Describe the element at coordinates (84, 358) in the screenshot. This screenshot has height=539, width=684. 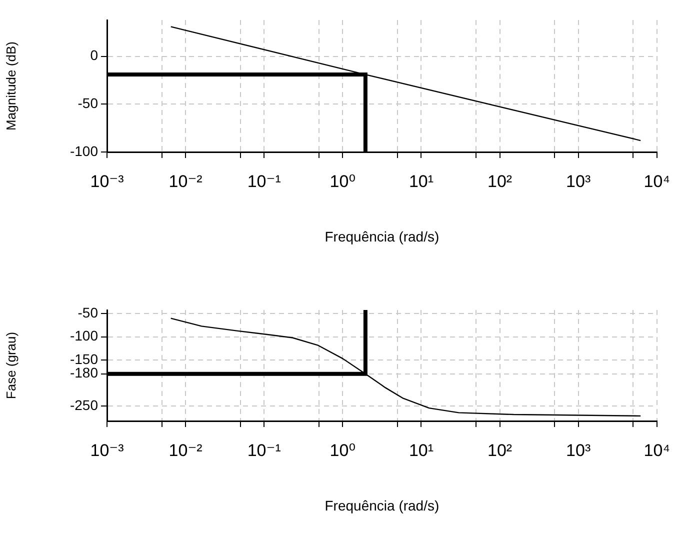
I see `y-tick-label: -150` at that location.